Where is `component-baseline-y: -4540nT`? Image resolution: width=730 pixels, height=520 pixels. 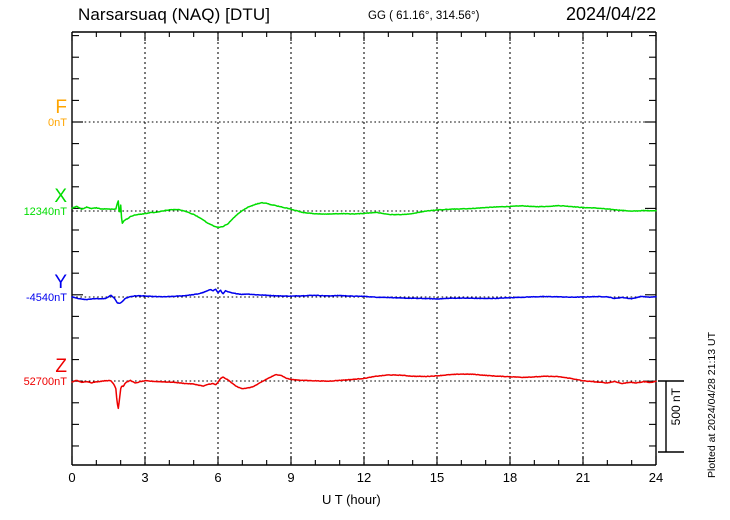 component-baseline-y: -4540nT is located at coordinates (46, 298).